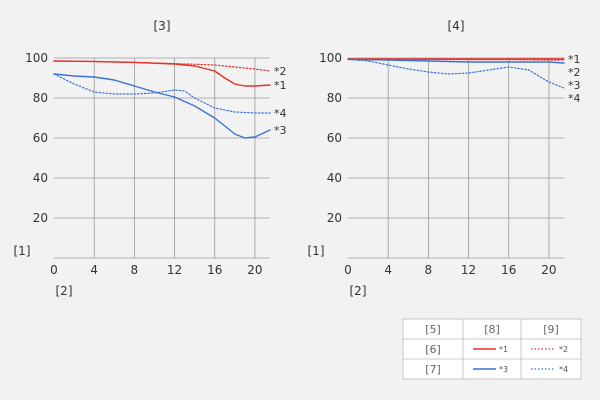 Image resolution: width=600 pixels, height=400 pixels. What do you see at coordinates (456, 26) in the screenshot?
I see `chart-title: [4]` at bounding box center [456, 26].